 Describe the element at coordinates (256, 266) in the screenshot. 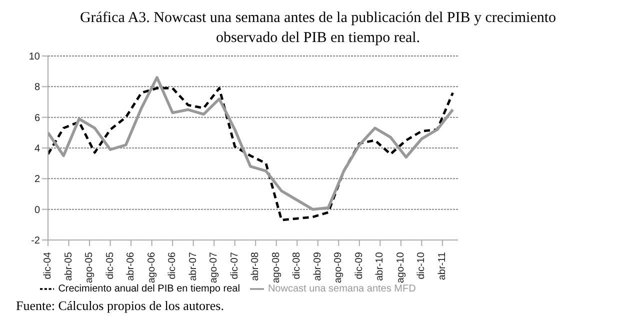

I see `x-tick-label: abr-08` at that location.